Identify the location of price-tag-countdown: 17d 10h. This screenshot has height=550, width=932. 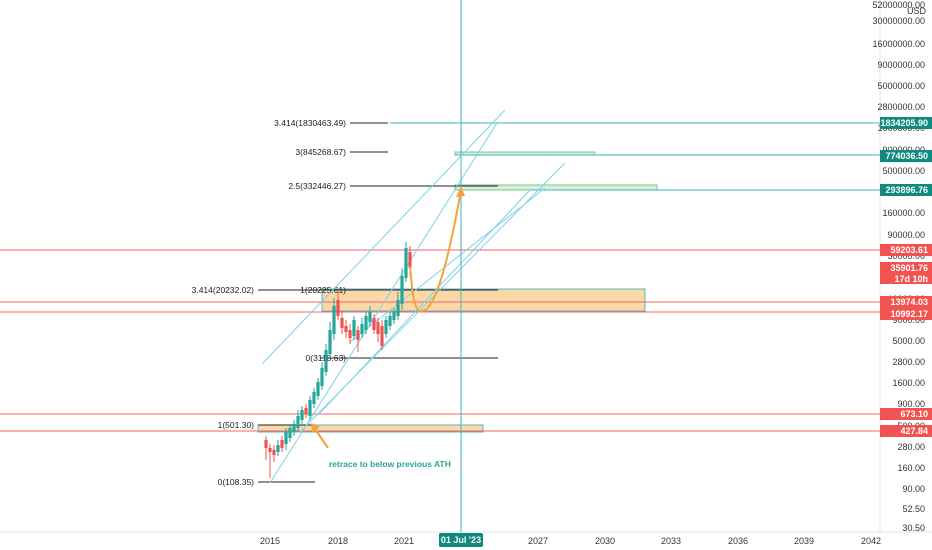
(911, 279).